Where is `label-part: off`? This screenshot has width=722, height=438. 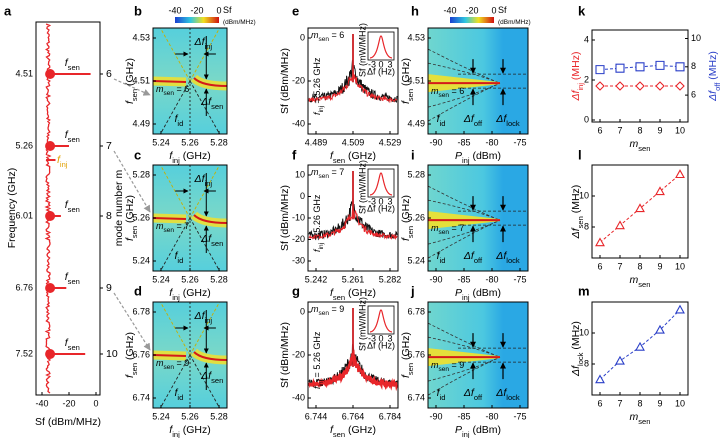
label-part: off is located at coordinates (478, 123).